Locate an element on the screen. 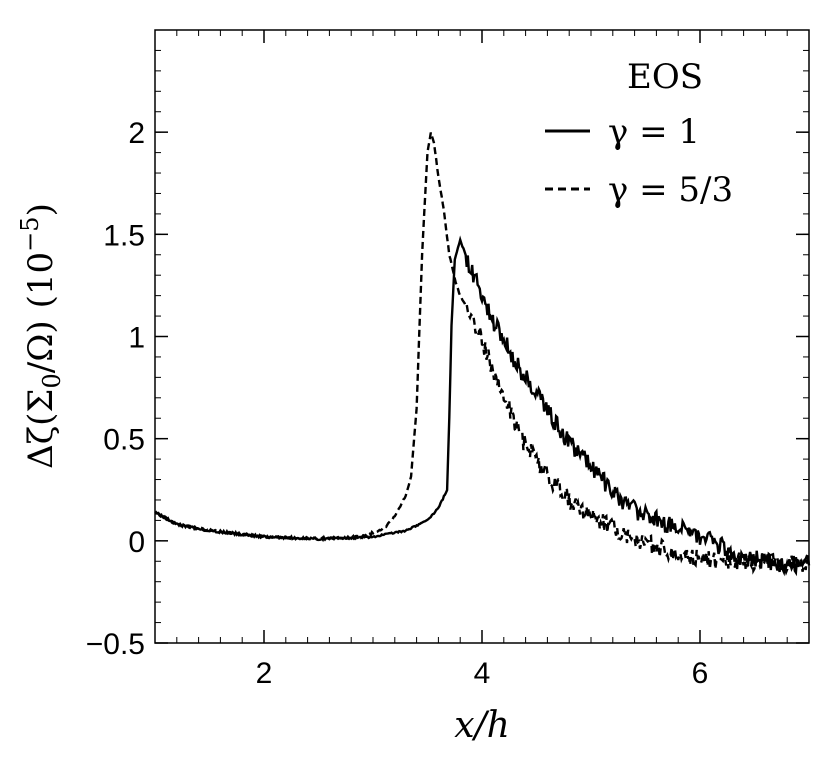 Image resolution: width=830 pixels, height=763 pixels. y-tick-label: 1 is located at coordinates (136, 338).